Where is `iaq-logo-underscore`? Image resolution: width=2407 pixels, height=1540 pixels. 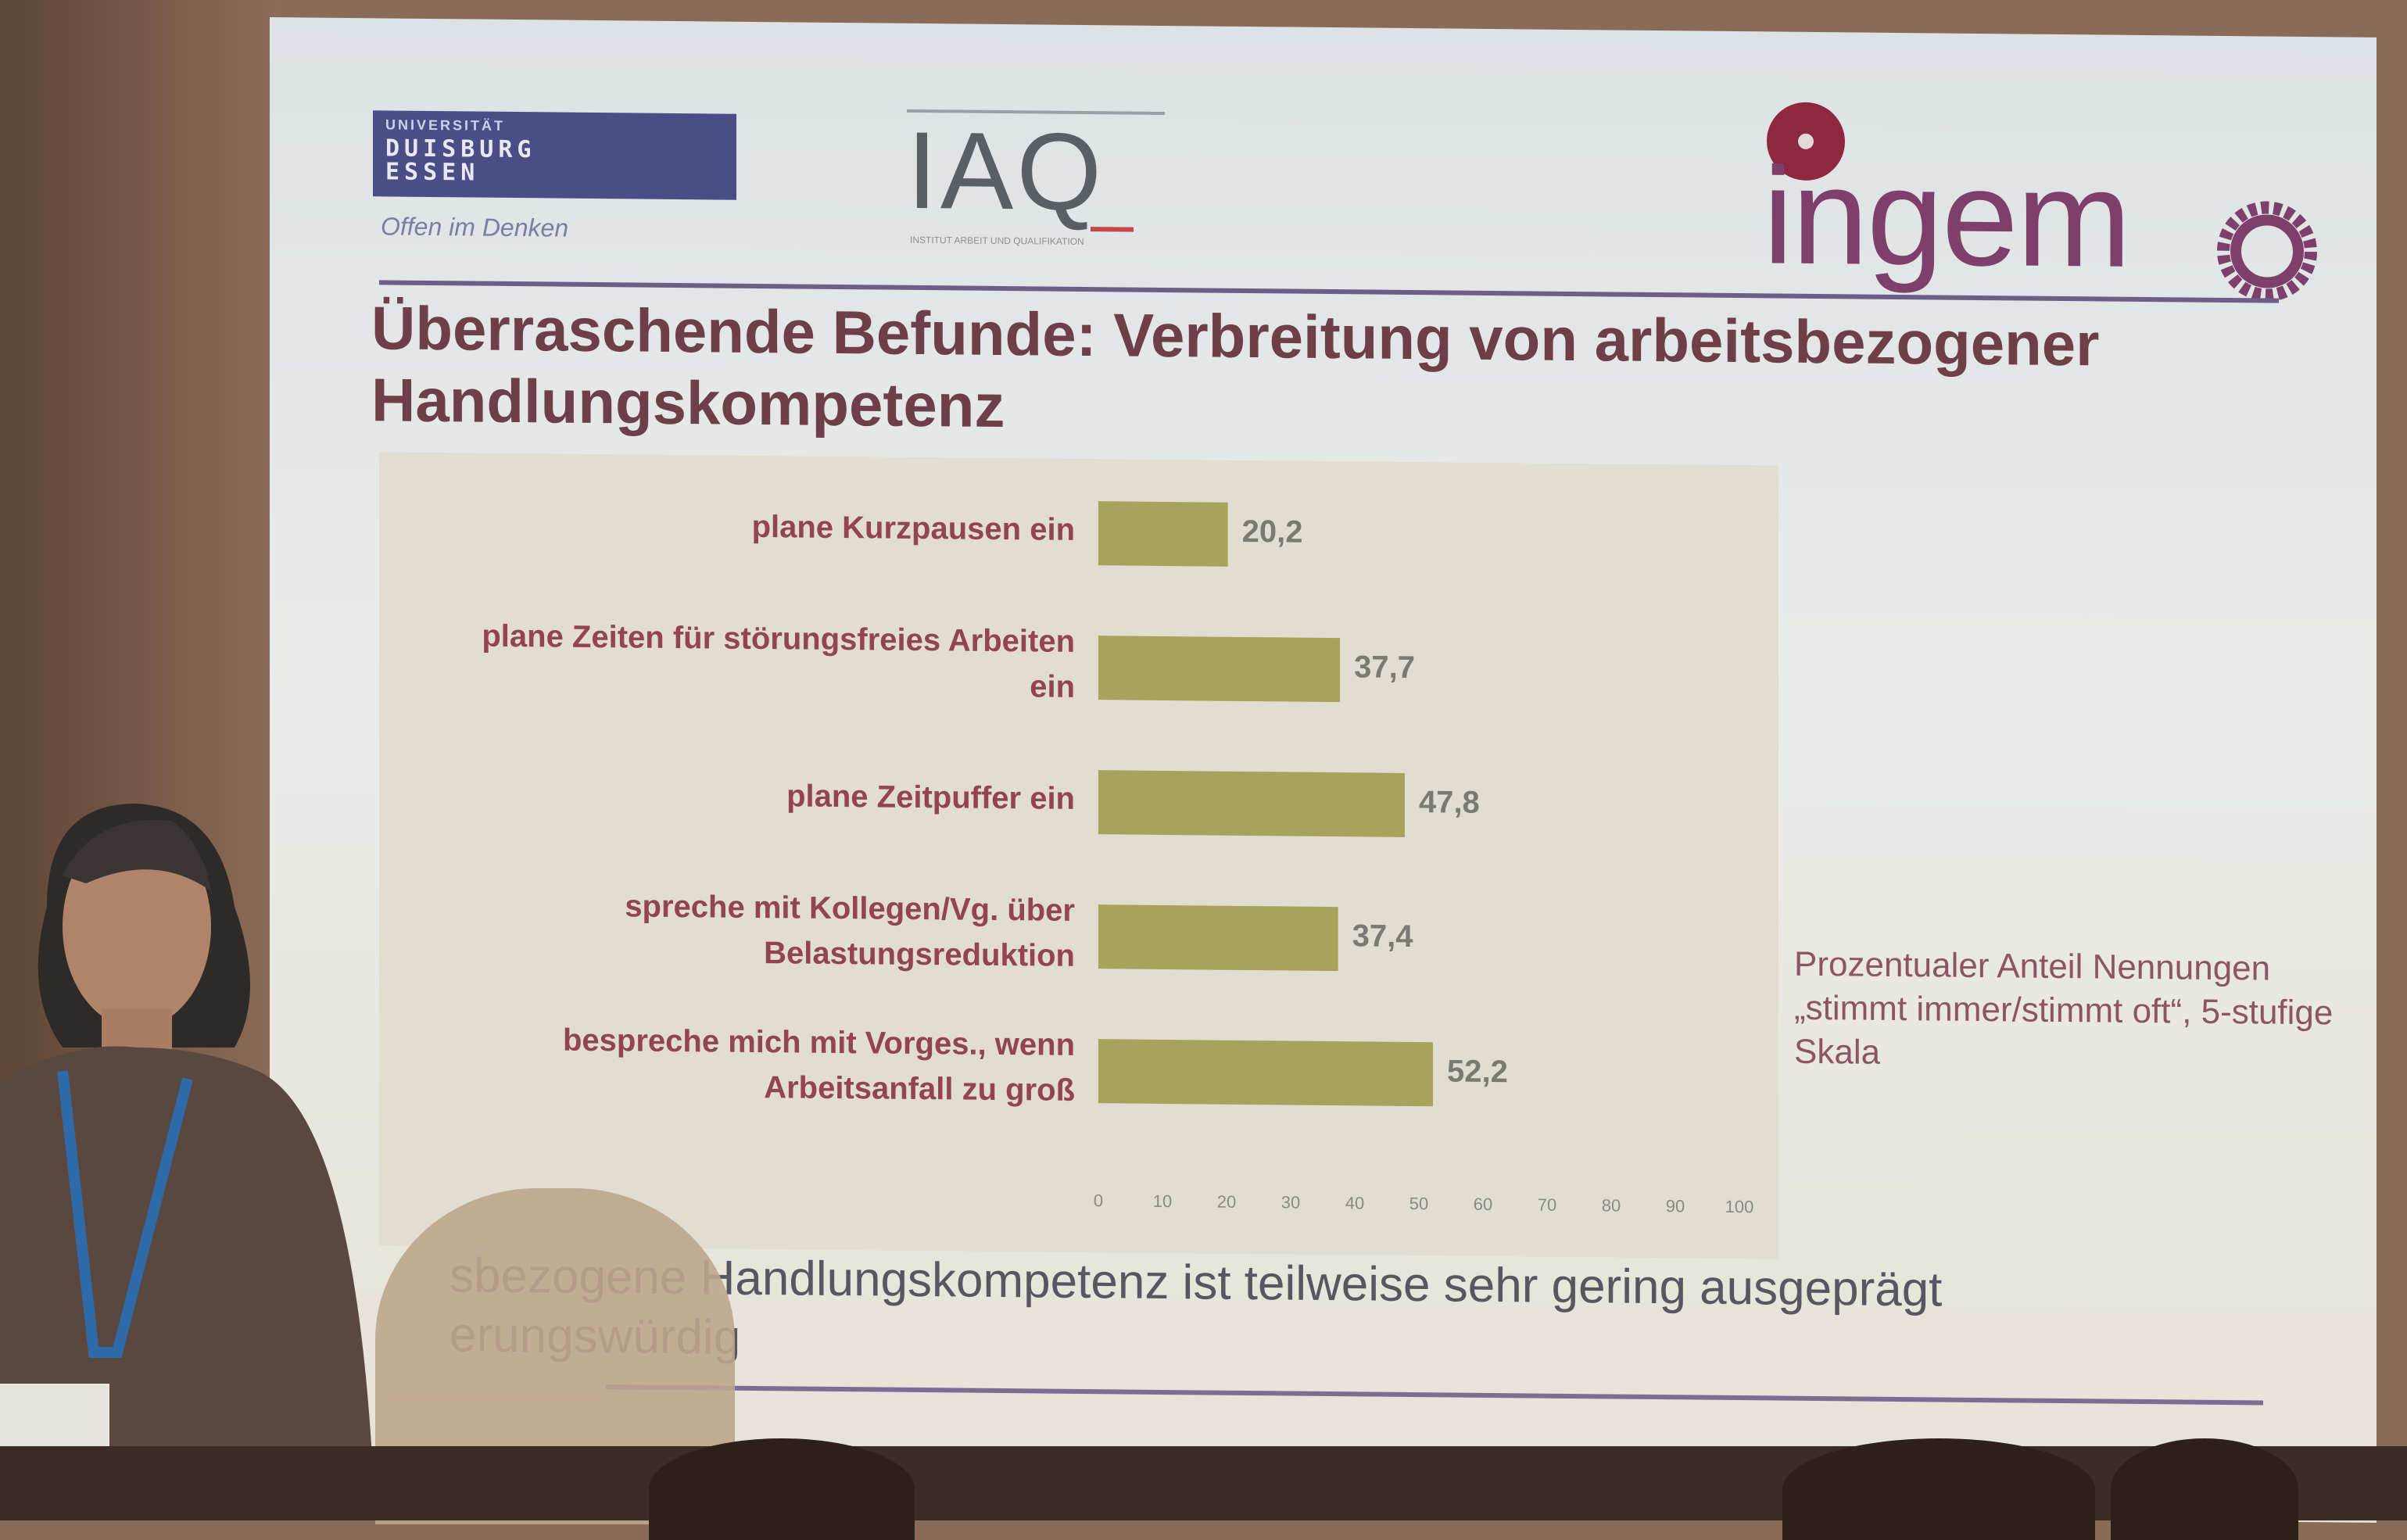 iaq-logo-underscore is located at coordinates (1112, 229).